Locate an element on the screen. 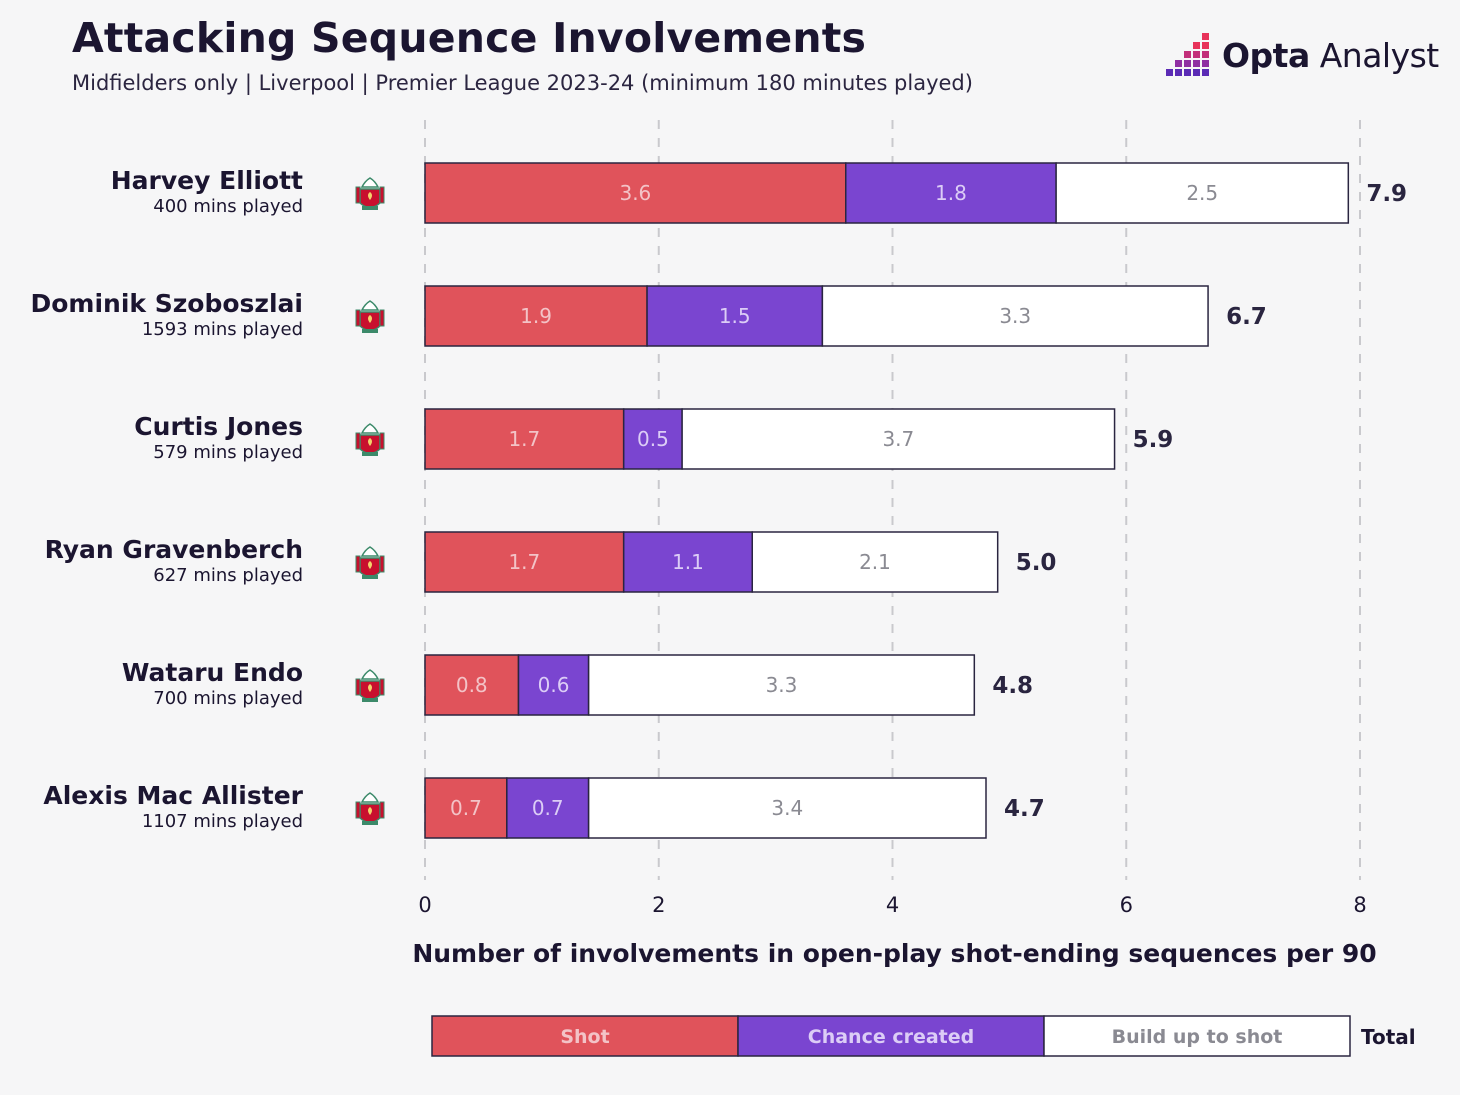  opta-analyst-logo: Opta Analyst is located at coordinates (1302, 55).